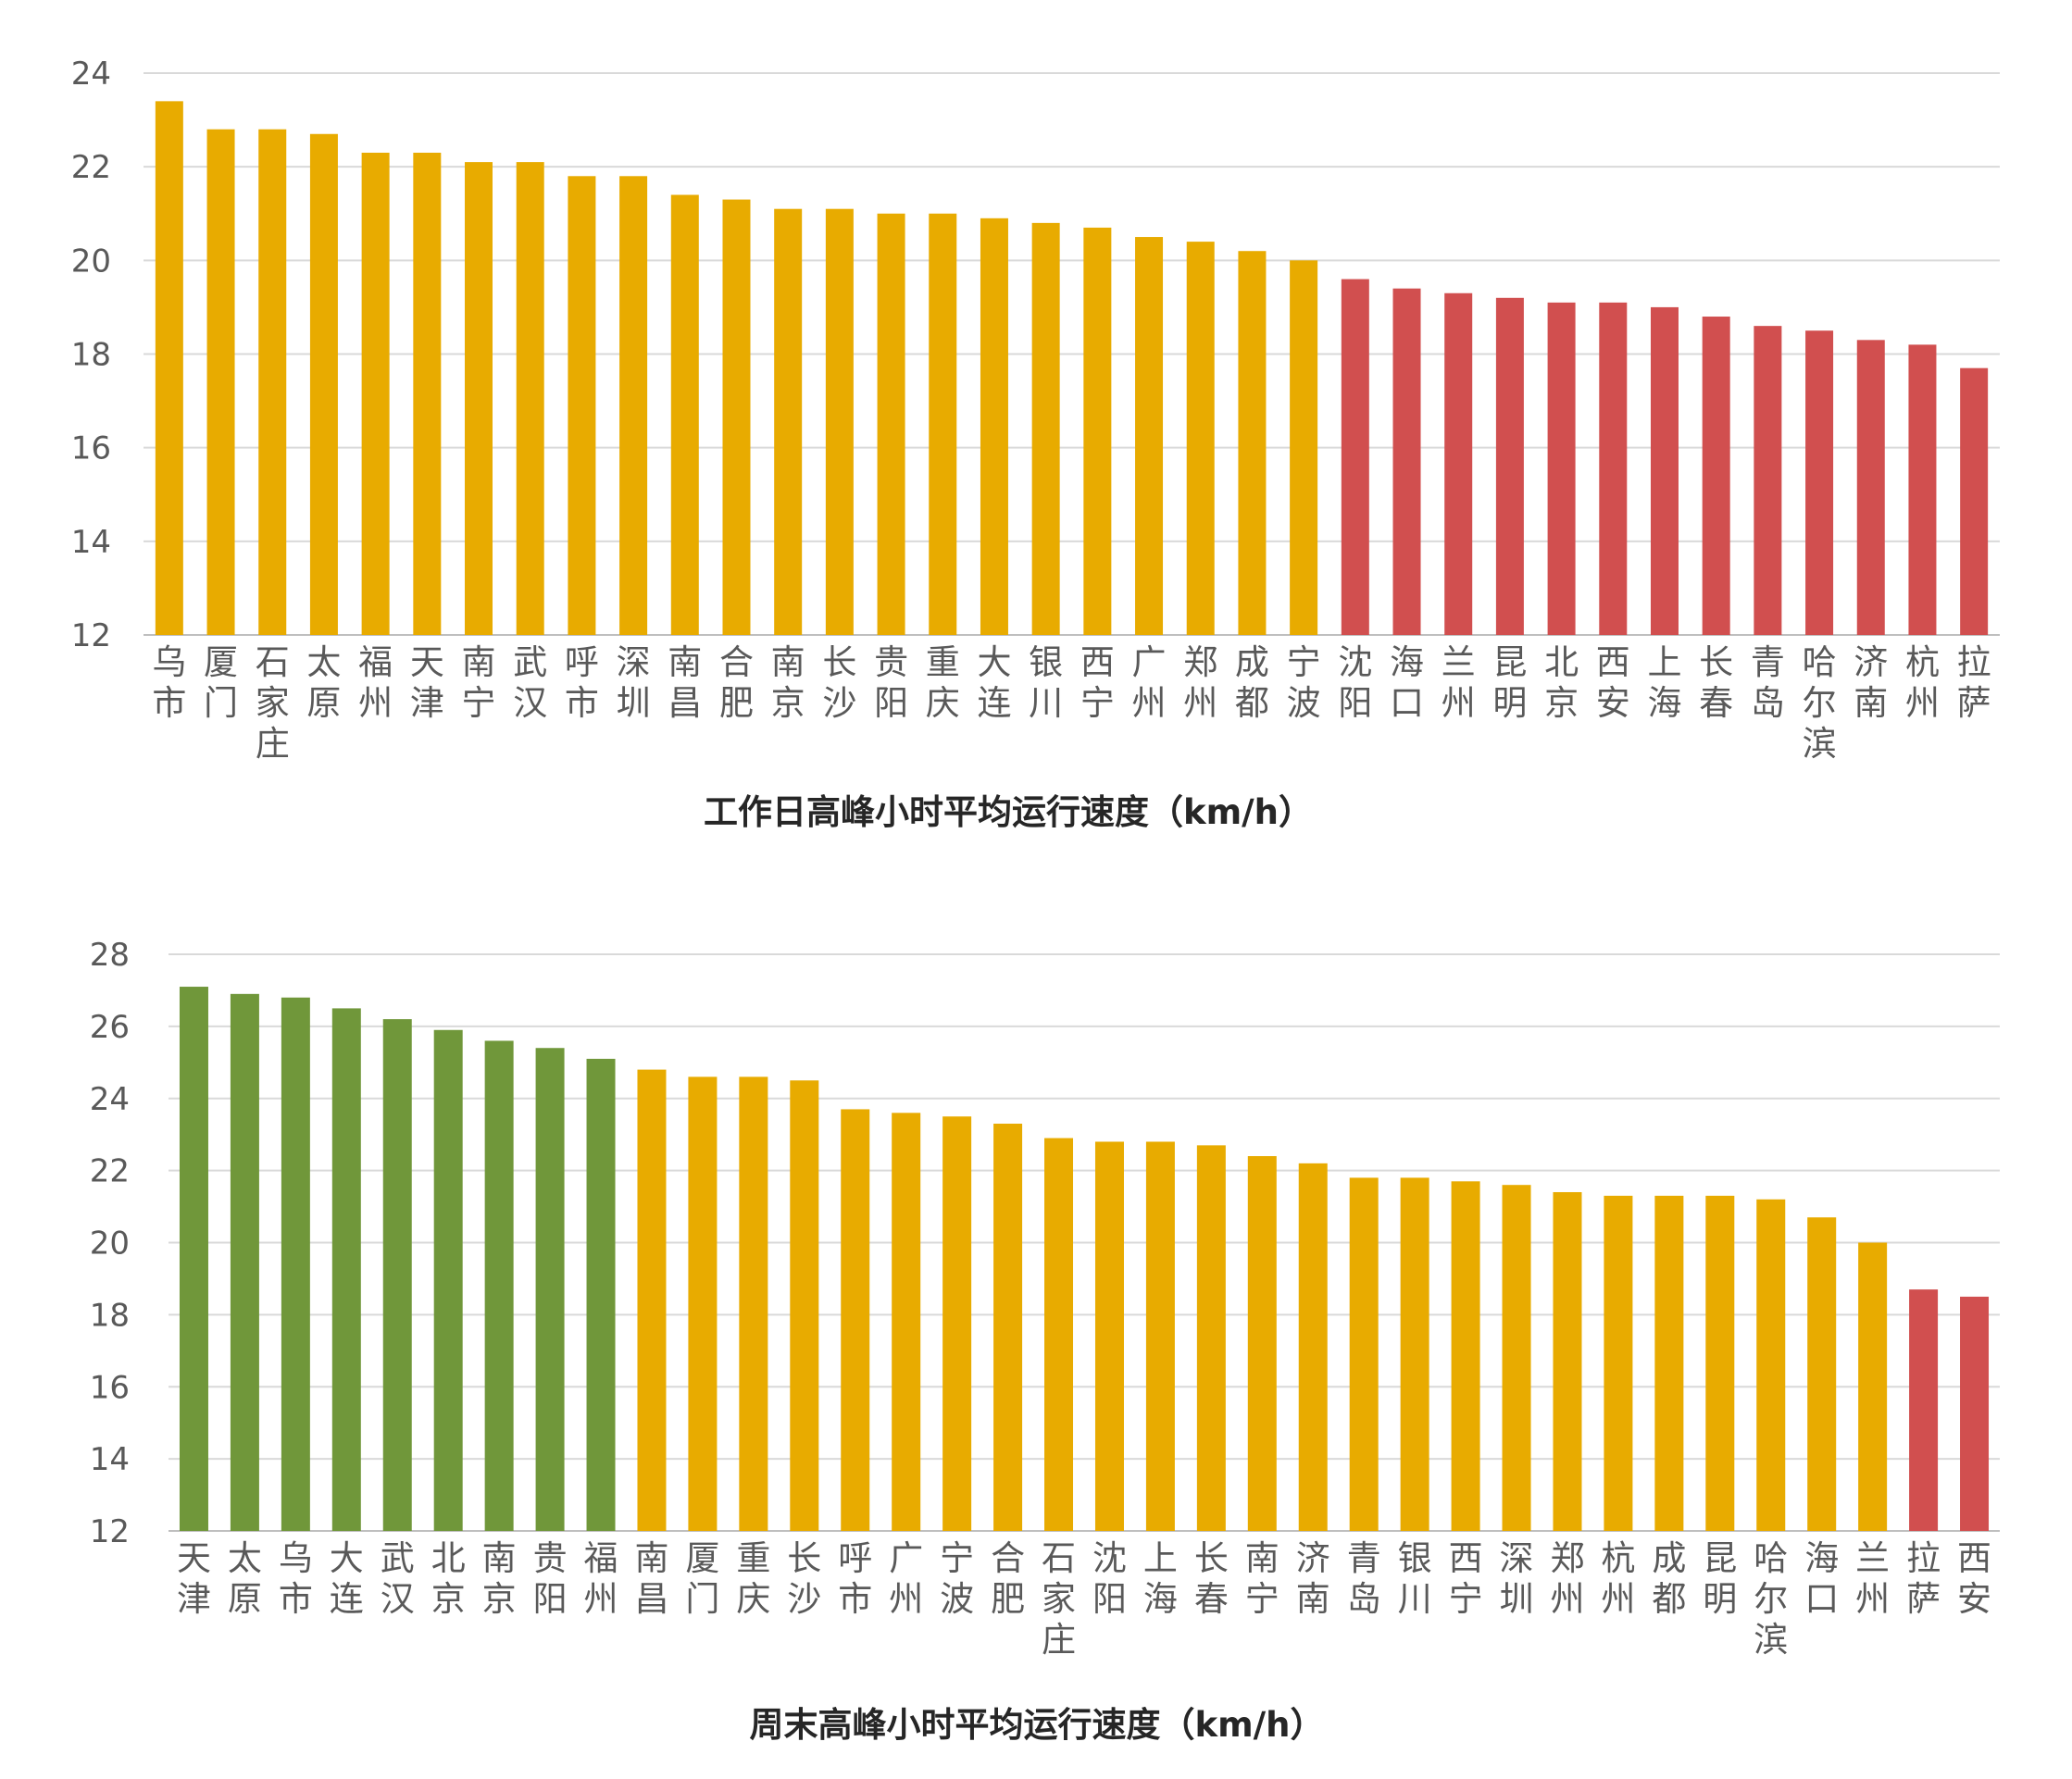 Image resolution: width=2072 pixels, height=1779 pixels. I want to click on weekday-x-tick-label: 长春, so click(1716, 682).